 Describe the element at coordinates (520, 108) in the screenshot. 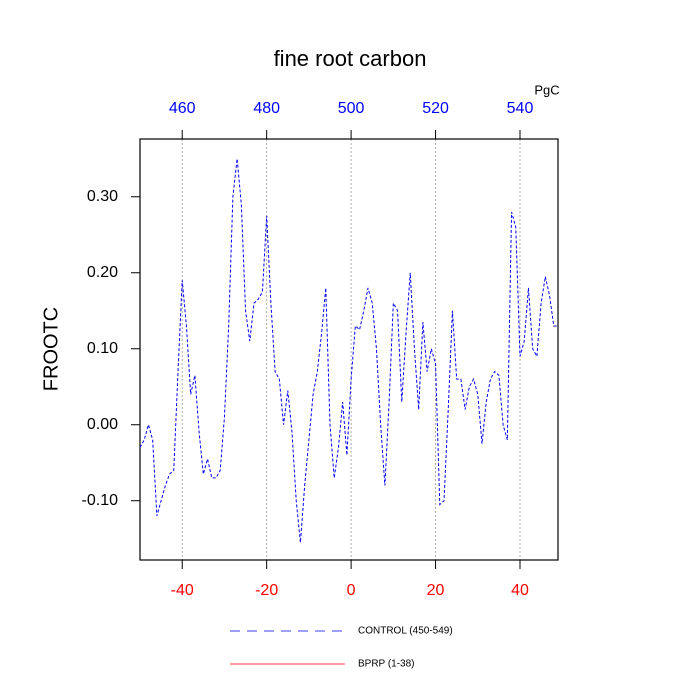

I see `x2-tick-label: 540` at that location.